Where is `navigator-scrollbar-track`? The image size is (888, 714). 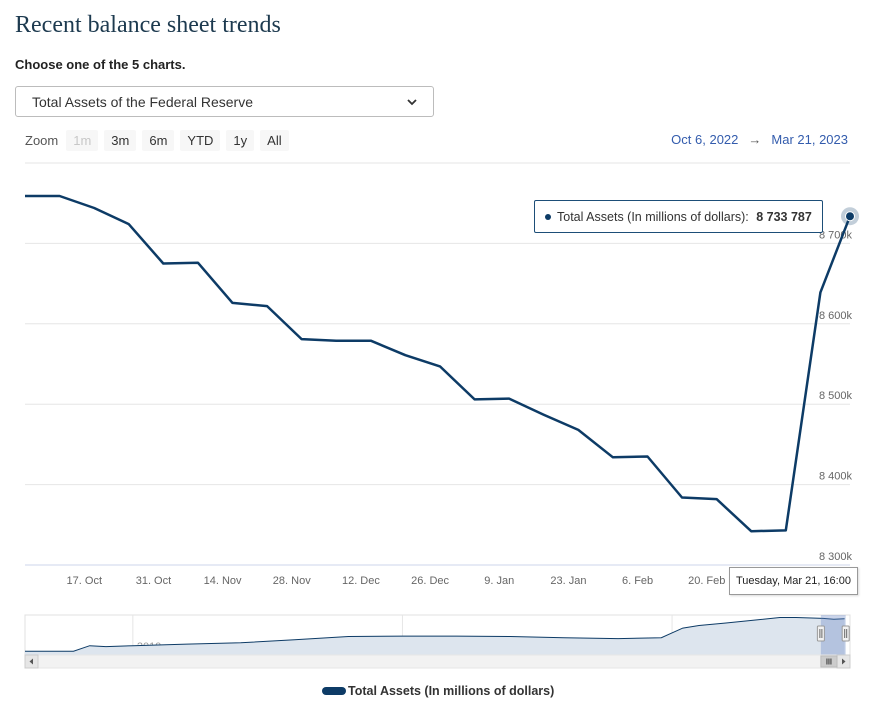 navigator-scrollbar-track is located at coordinates (437, 661).